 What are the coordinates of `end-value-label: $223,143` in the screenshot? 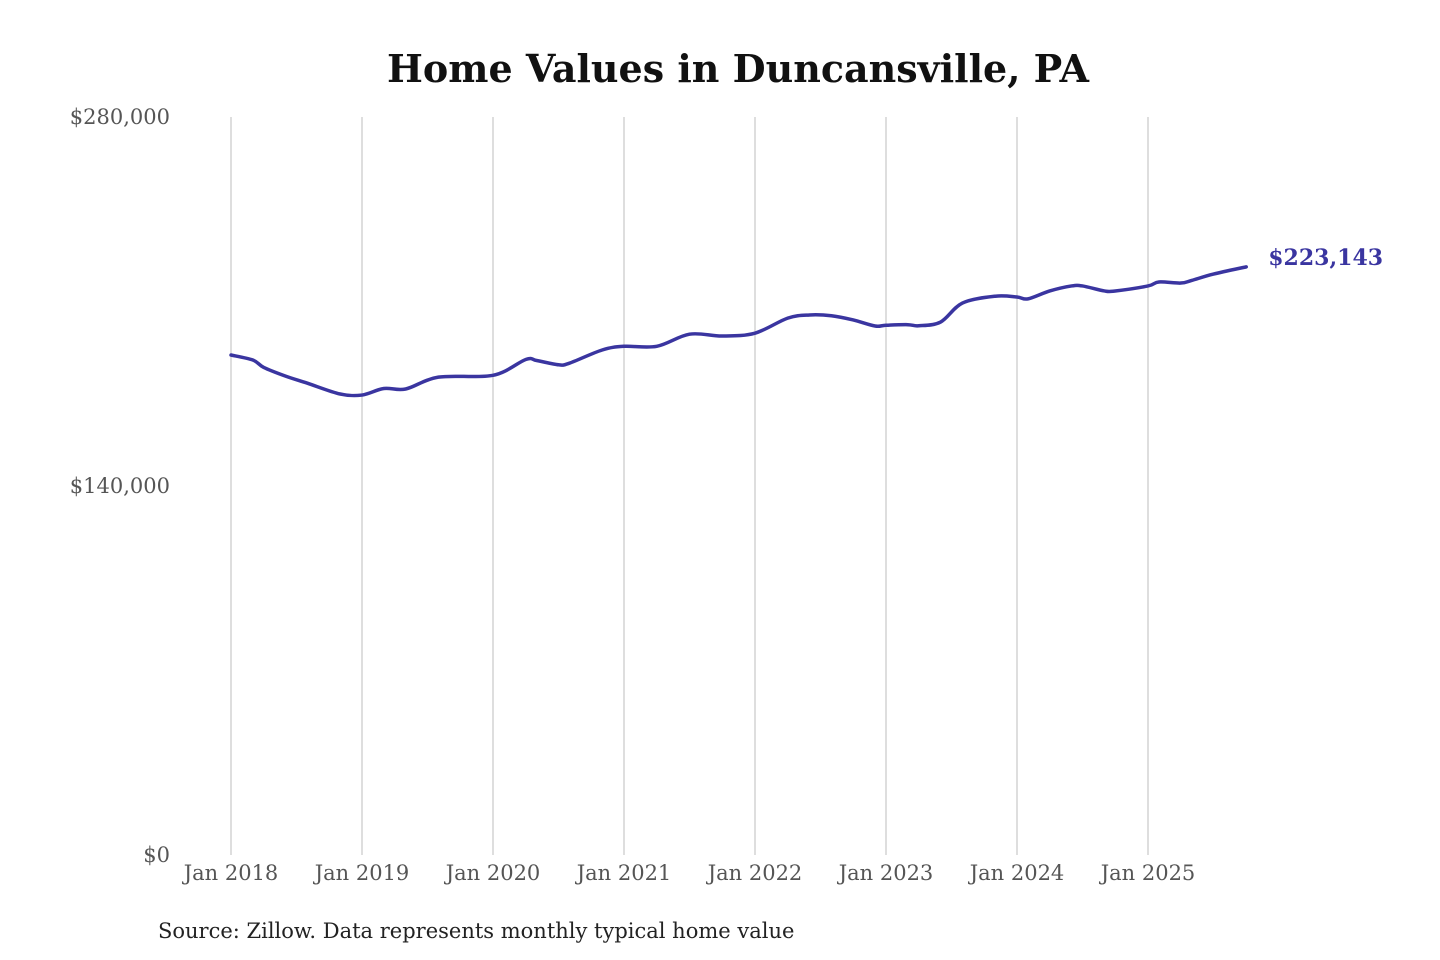 It's located at (1325, 258).